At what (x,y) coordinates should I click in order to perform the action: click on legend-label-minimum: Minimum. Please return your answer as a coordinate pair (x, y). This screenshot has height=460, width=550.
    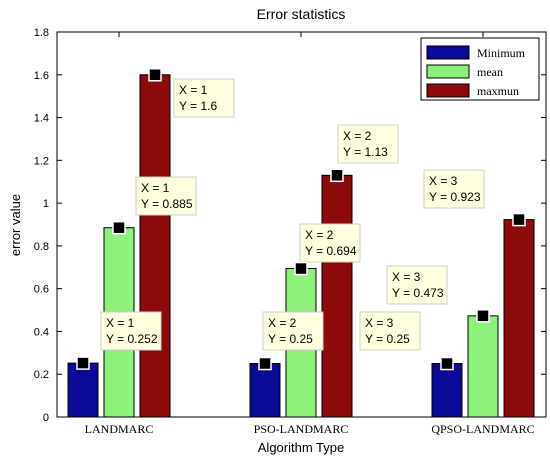
    Looking at the image, I should click on (501, 53).